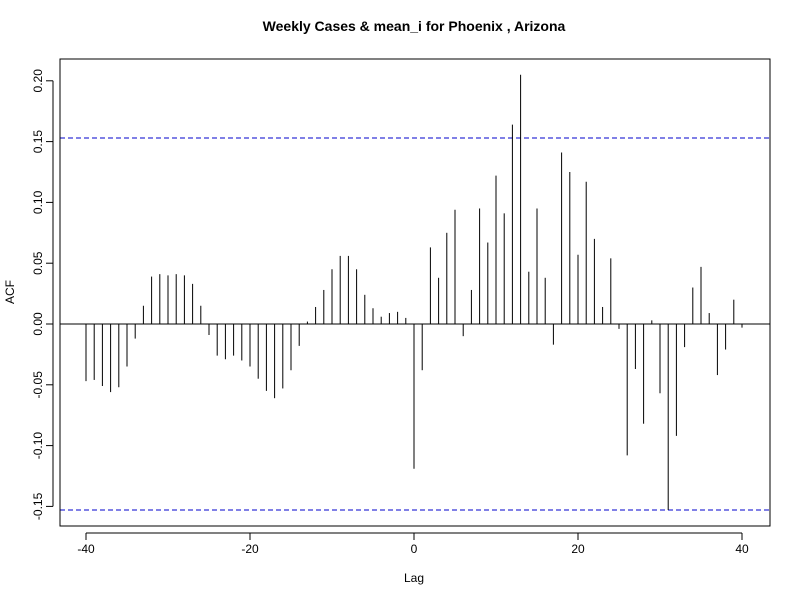 The height and width of the screenshot is (600, 800). What do you see at coordinates (38, 324) in the screenshot?
I see `y-tick-label: 0.00` at bounding box center [38, 324].